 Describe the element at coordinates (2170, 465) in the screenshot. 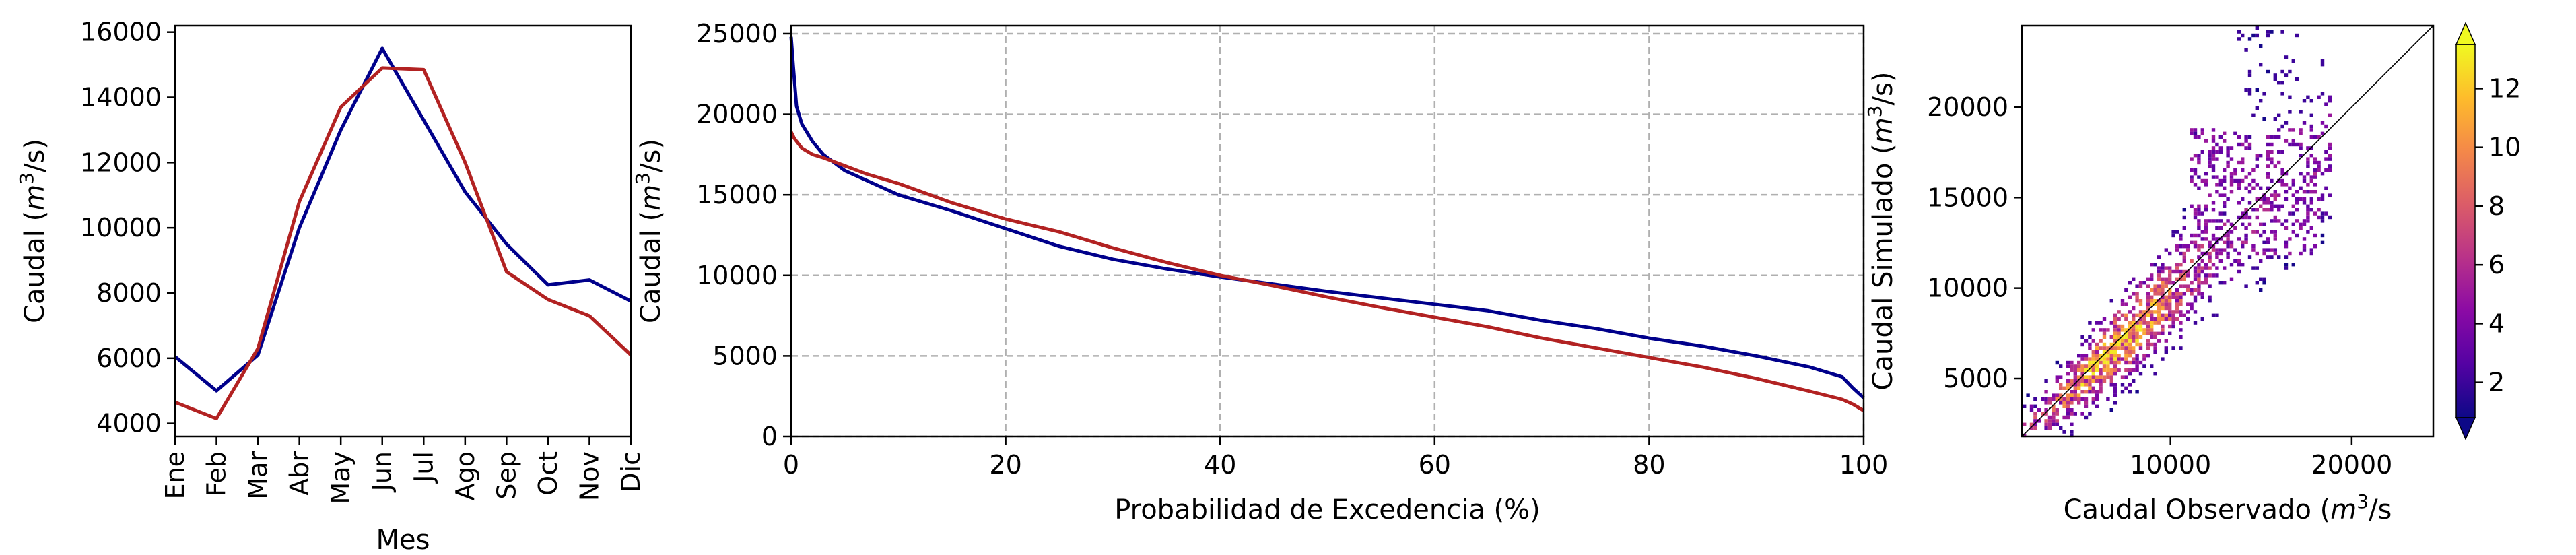

I see `x-tick-label: 10000` at that location.